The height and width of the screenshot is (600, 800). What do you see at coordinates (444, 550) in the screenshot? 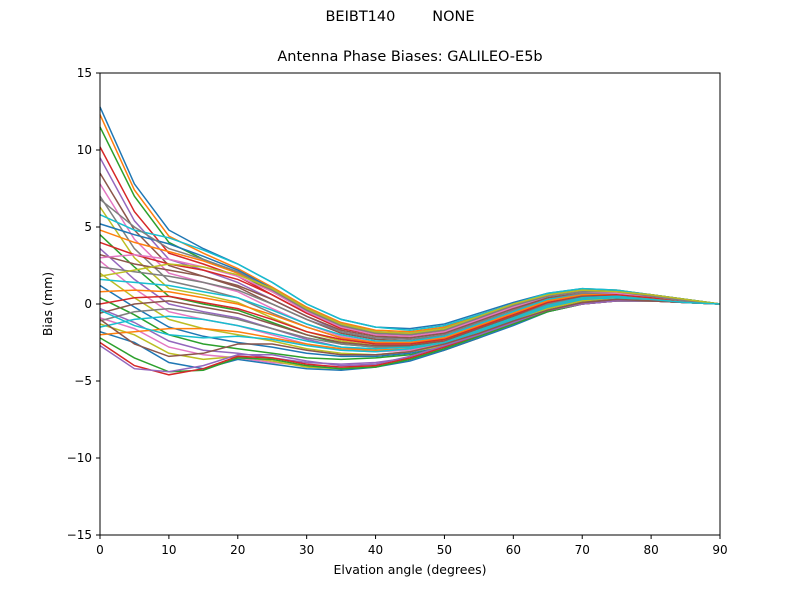
I see `x-tick-label: 50` at bounding box center [444, 550].